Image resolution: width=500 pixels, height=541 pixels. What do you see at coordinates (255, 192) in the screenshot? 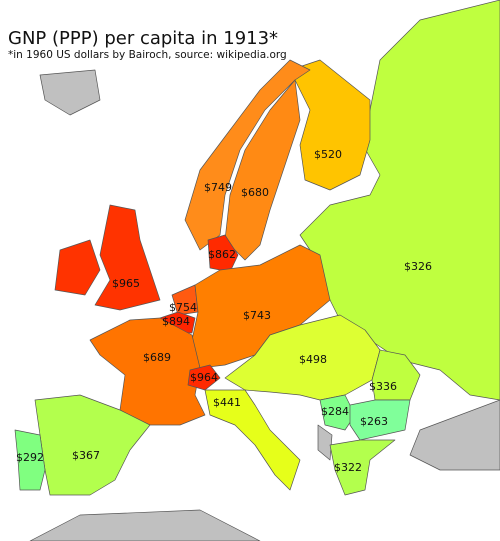
I see `region-label: $680` at bounding box center [255, 192].